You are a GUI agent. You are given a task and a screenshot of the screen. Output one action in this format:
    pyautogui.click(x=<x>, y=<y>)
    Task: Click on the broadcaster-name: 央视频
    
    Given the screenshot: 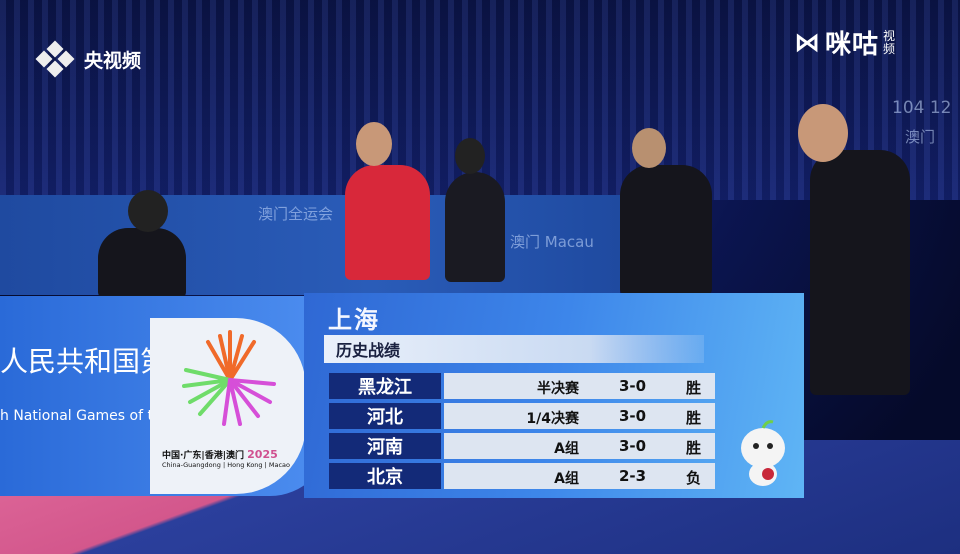 What is the action you would take?
    pyautogui.click(x=113, y=60)
    